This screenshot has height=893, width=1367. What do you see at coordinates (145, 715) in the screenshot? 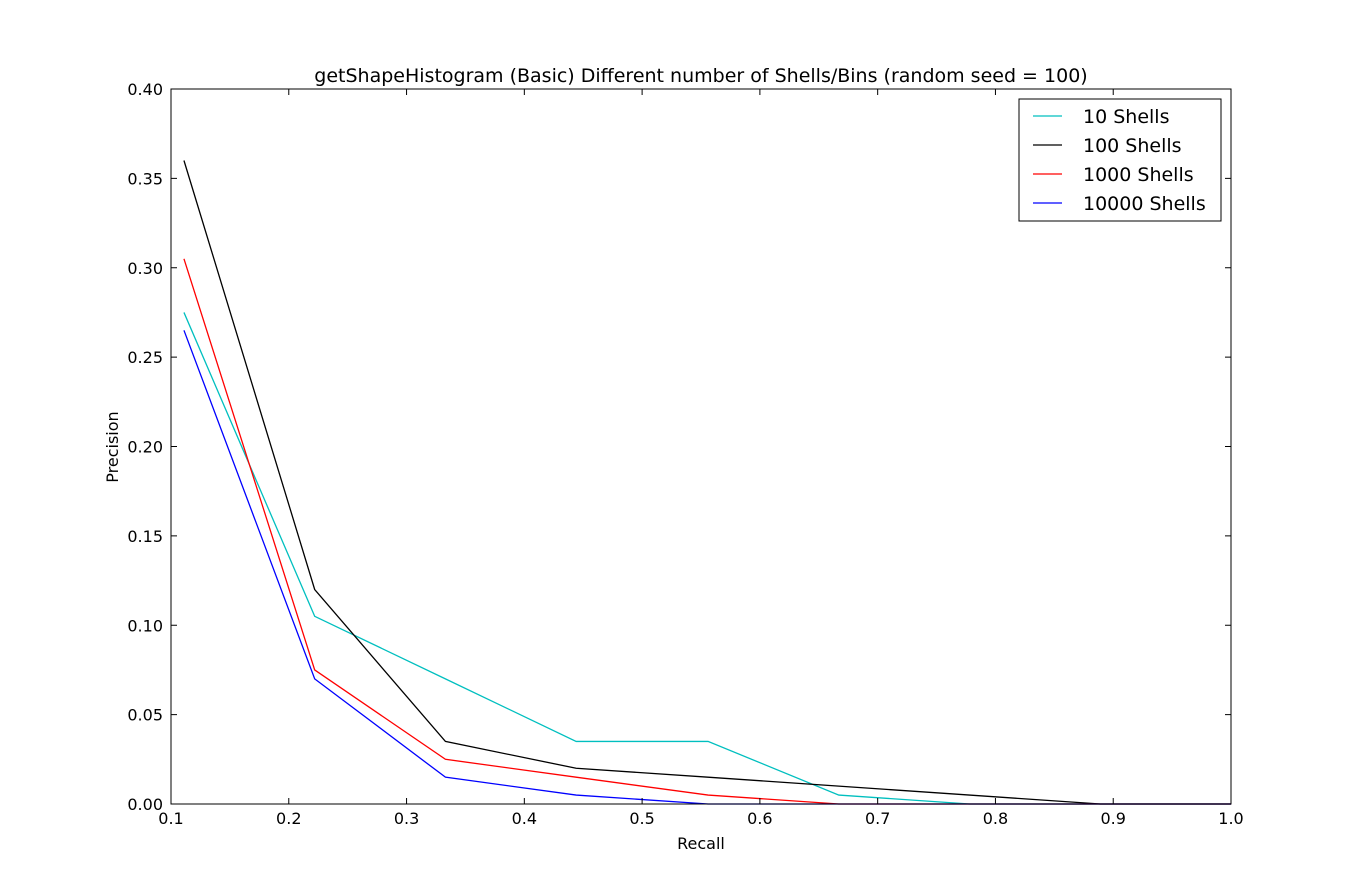
I see `y-tick-label: 0.05` at bounding box center [145, 715].